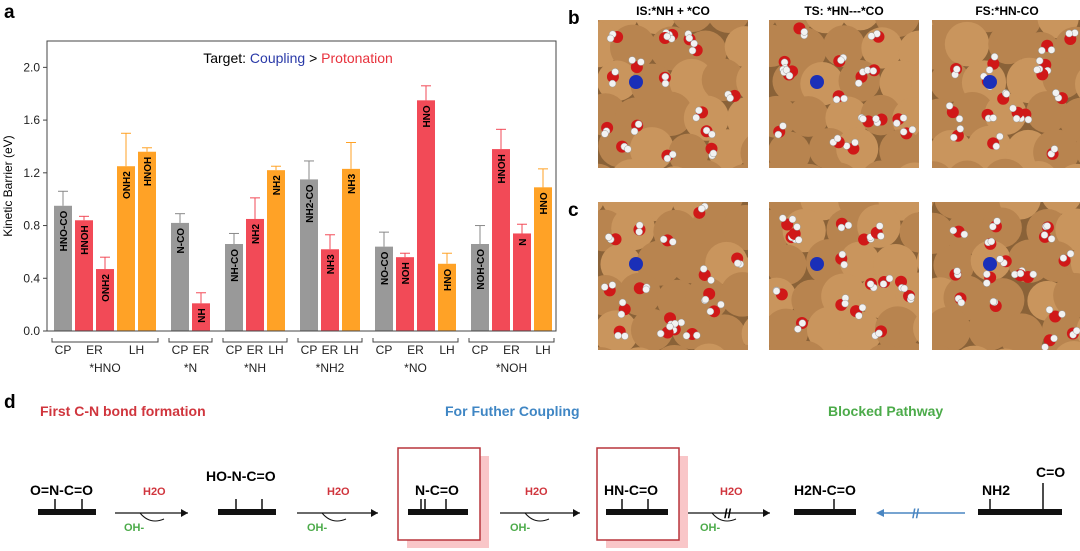 This screenshot has width=1080, height=551. Describe the element at coordinates (385, 268) in the screenshot. I see `bar-label: NO-CO` at that location.